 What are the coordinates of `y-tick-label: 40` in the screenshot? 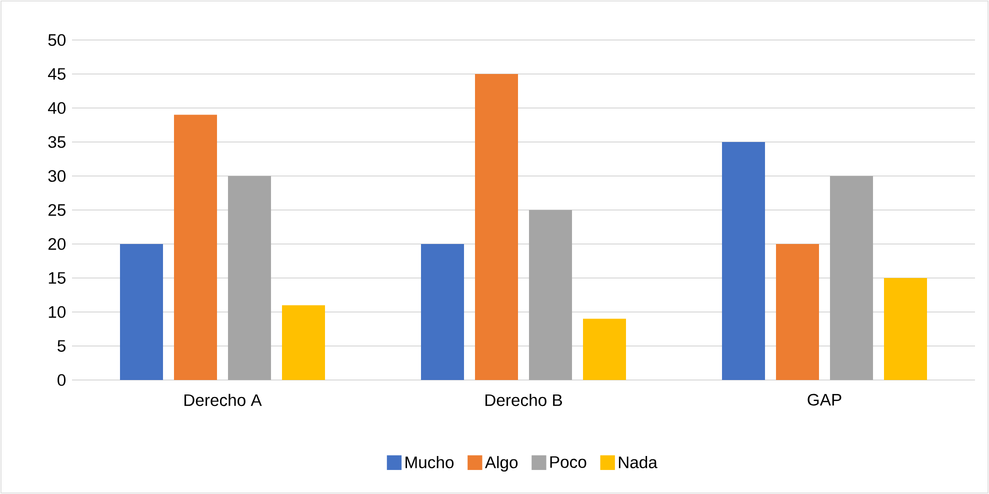 It's located at (57, 108).